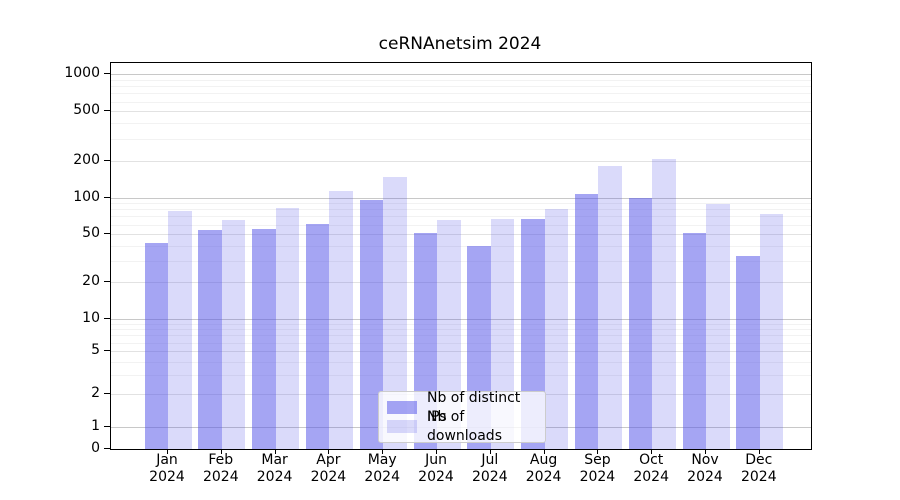 The height and width of the screenshot is (500, 900). Describe the element at coordinates (329, 451) in the screenshot. I see `x-tick-mark-apr` at that location.